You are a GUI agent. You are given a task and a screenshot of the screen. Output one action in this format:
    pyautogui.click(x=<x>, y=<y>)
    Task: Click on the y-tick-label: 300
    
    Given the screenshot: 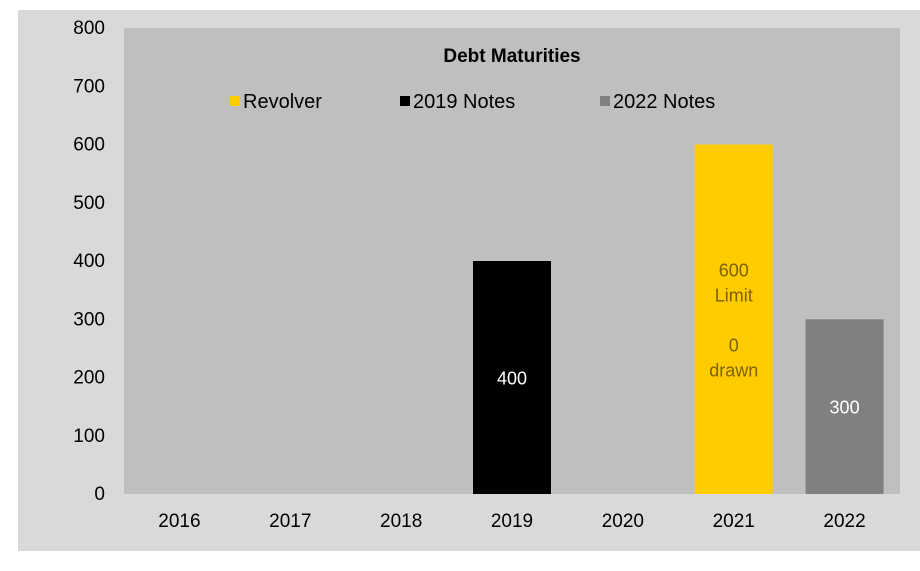 What is the action you would take?
    pyautogui.click(x=89, y=319)
    